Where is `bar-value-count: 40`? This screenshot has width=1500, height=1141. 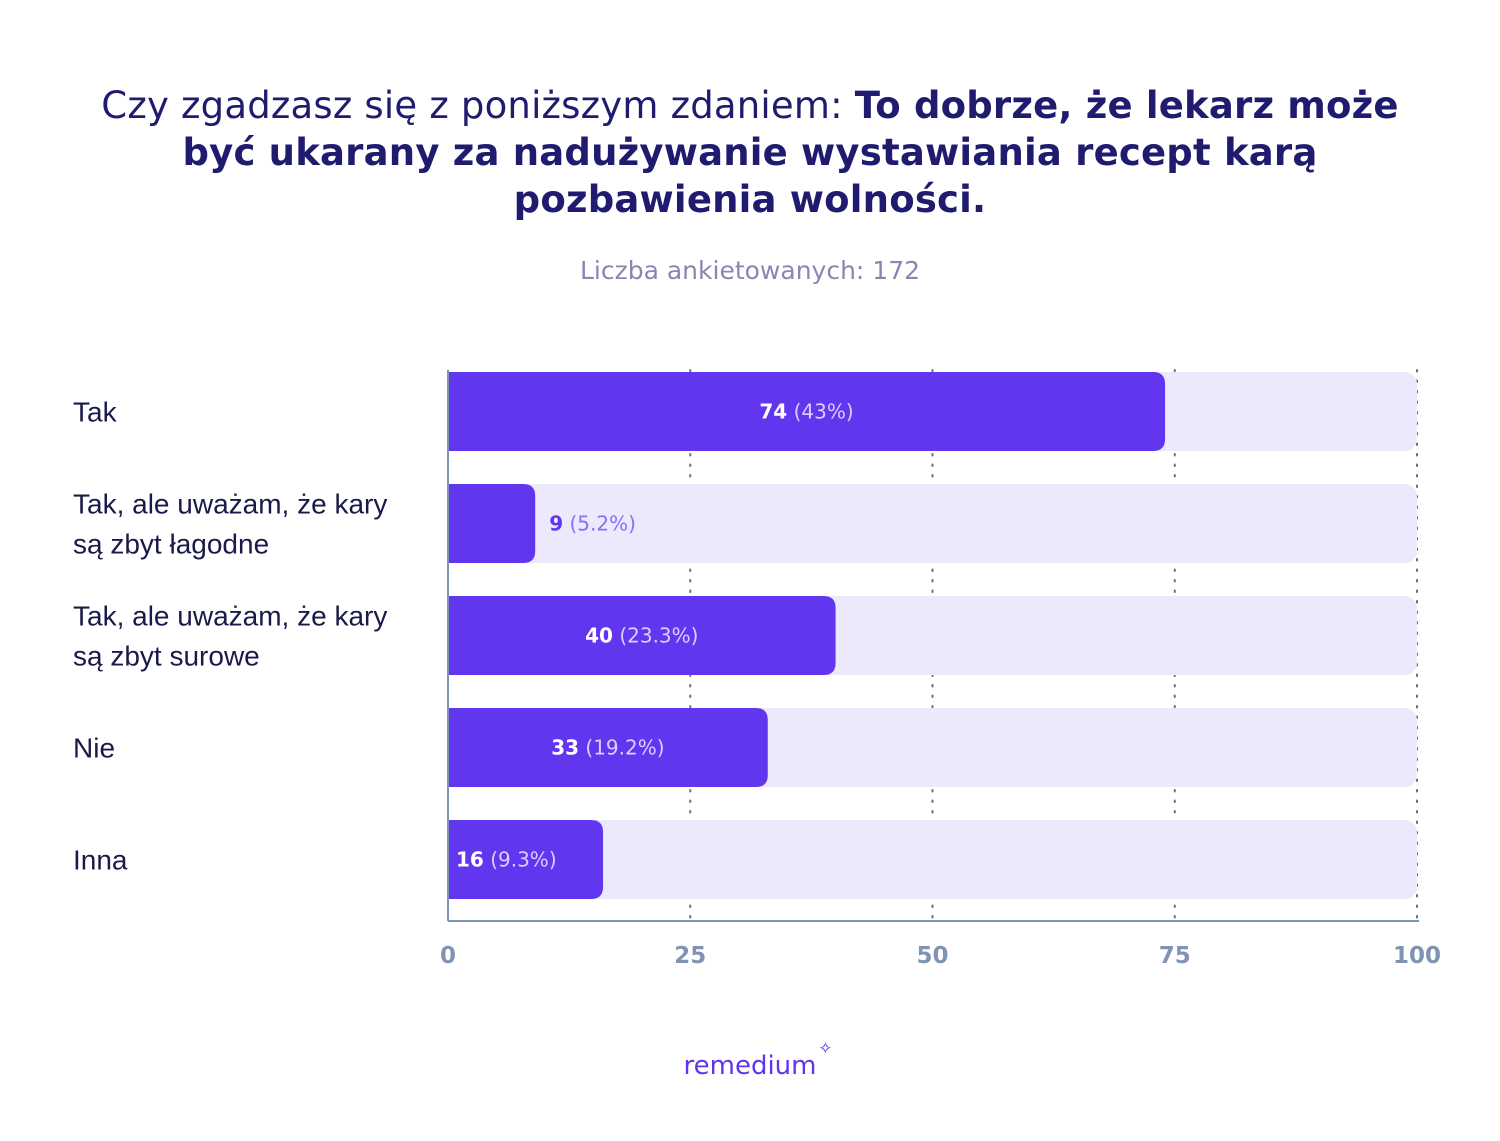
bar-value-count: 40 is located at coordinates (599, 636).